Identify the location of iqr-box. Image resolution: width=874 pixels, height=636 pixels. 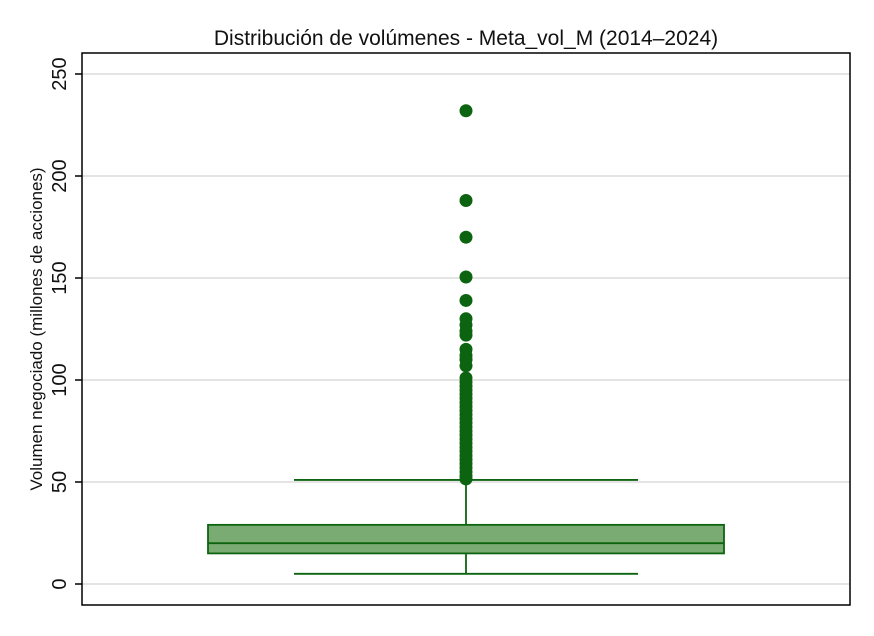
(466, 539).